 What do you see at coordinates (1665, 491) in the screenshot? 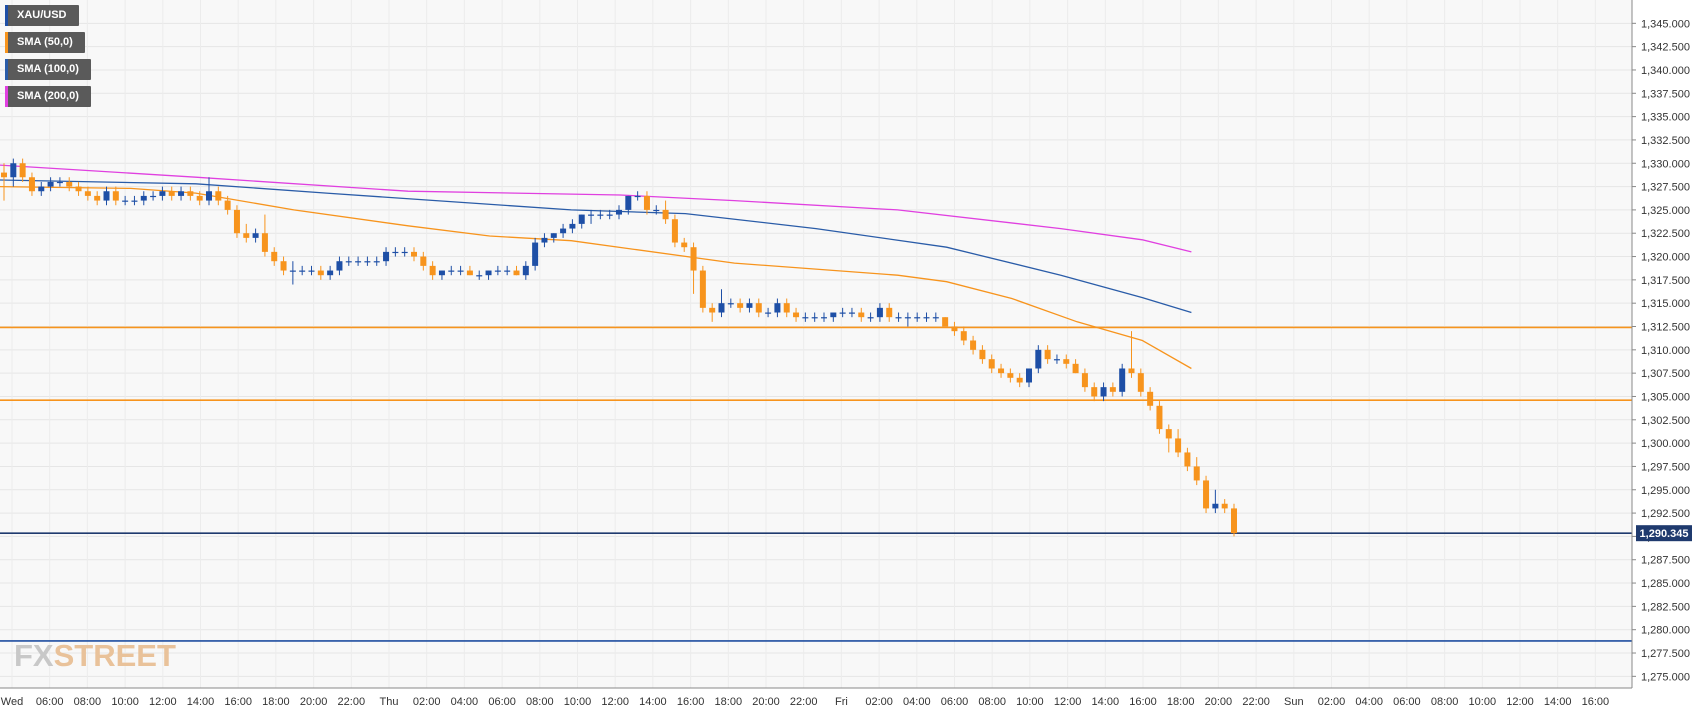
I see `y-tick-label: 1,295.000` at bounding box center [1665, 491].